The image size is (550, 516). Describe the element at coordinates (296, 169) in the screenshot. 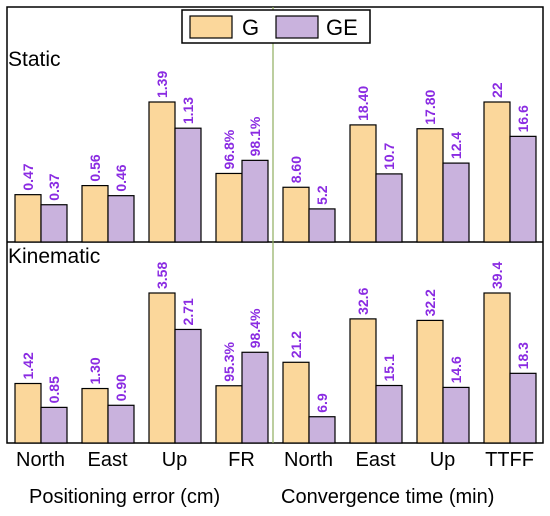

I see `data-label-g-static-4: 8.60` at that location.